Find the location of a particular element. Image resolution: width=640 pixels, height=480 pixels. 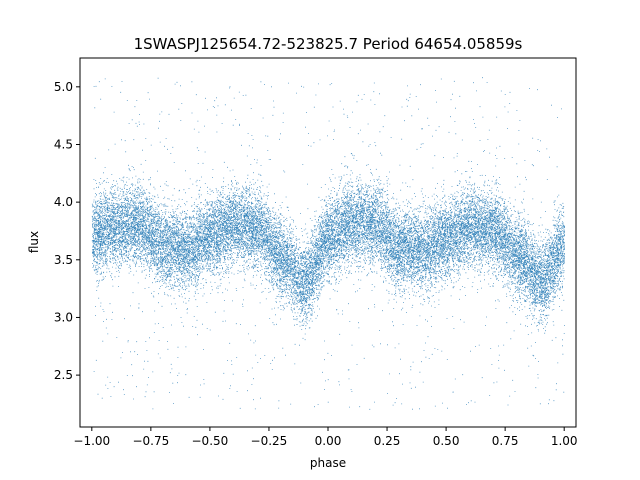

x-tick-label: −0.75 is located at coordinates (150, 441).